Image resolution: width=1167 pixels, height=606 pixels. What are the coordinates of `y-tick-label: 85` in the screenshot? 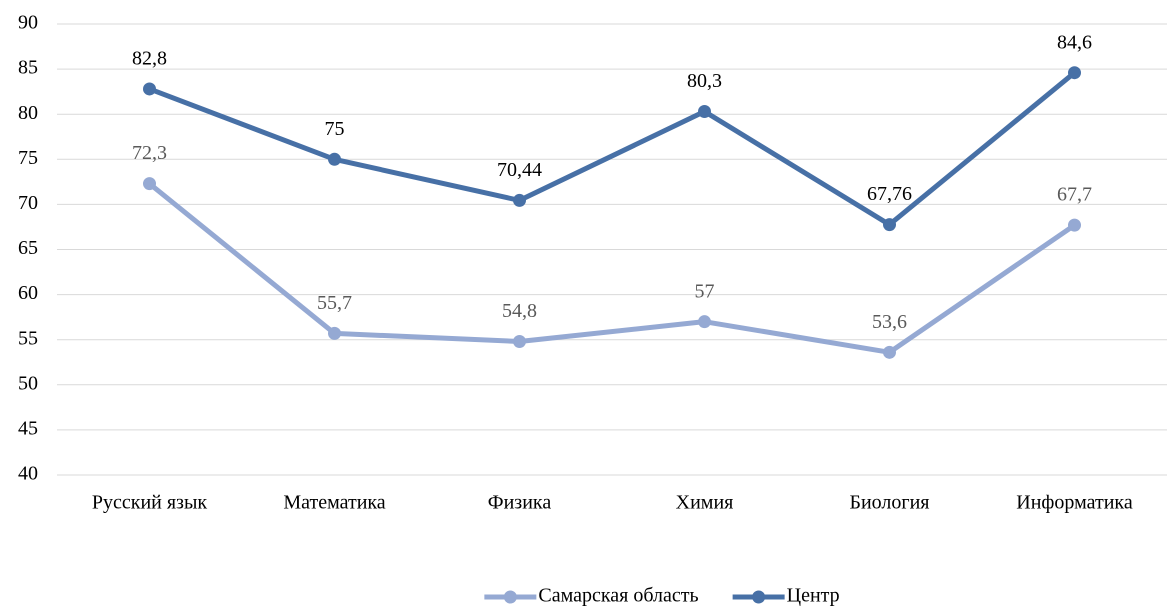 It's located at (28, 68).